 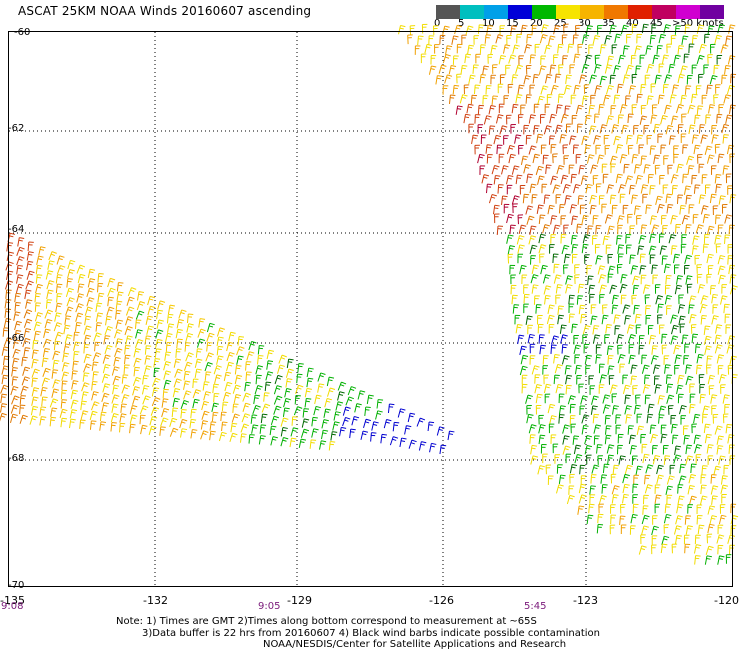 I want to click on lon-label: -123, so click(x=585, y=600).